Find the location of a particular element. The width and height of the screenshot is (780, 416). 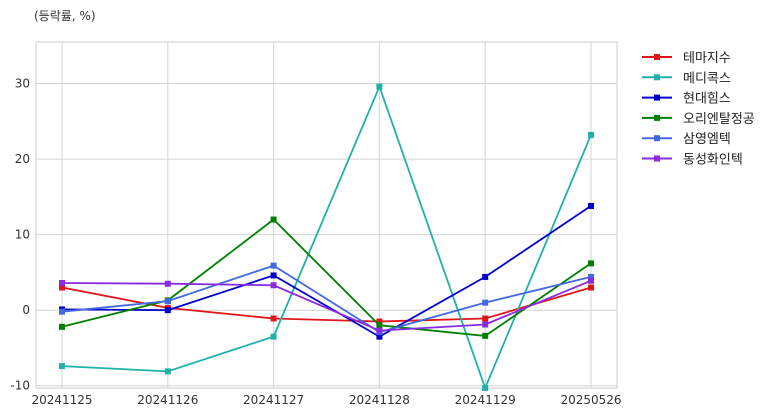

legend-item: 현대힘스 is located at coordinates (686, 99).